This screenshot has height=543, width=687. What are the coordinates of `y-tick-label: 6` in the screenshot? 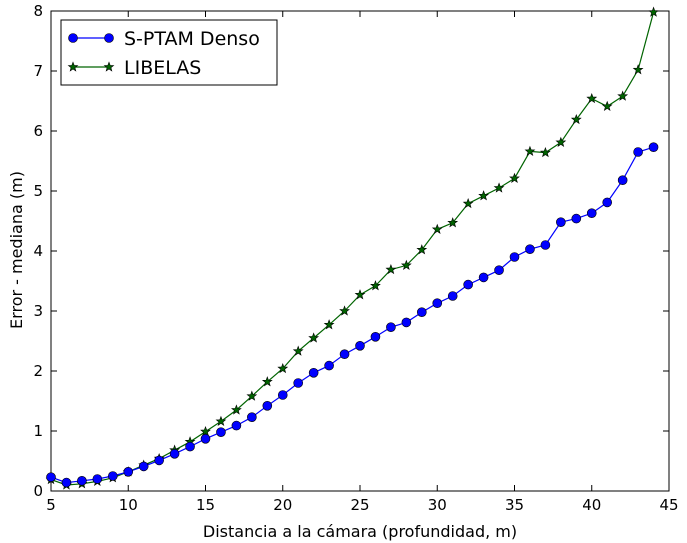 It's located at (38, 131).